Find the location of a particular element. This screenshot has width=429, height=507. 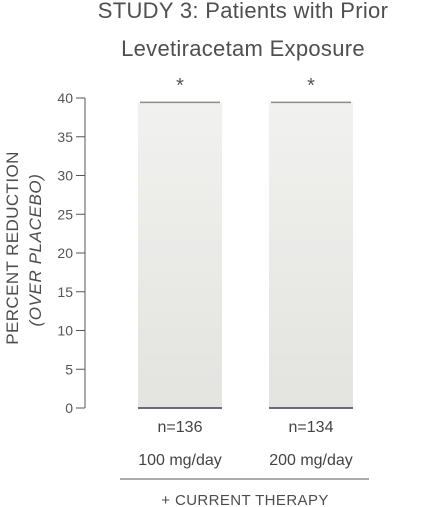

y-axis-ticks: 0 5 10 15 20 25 30 35 40 is located at coordinates (71, 253).